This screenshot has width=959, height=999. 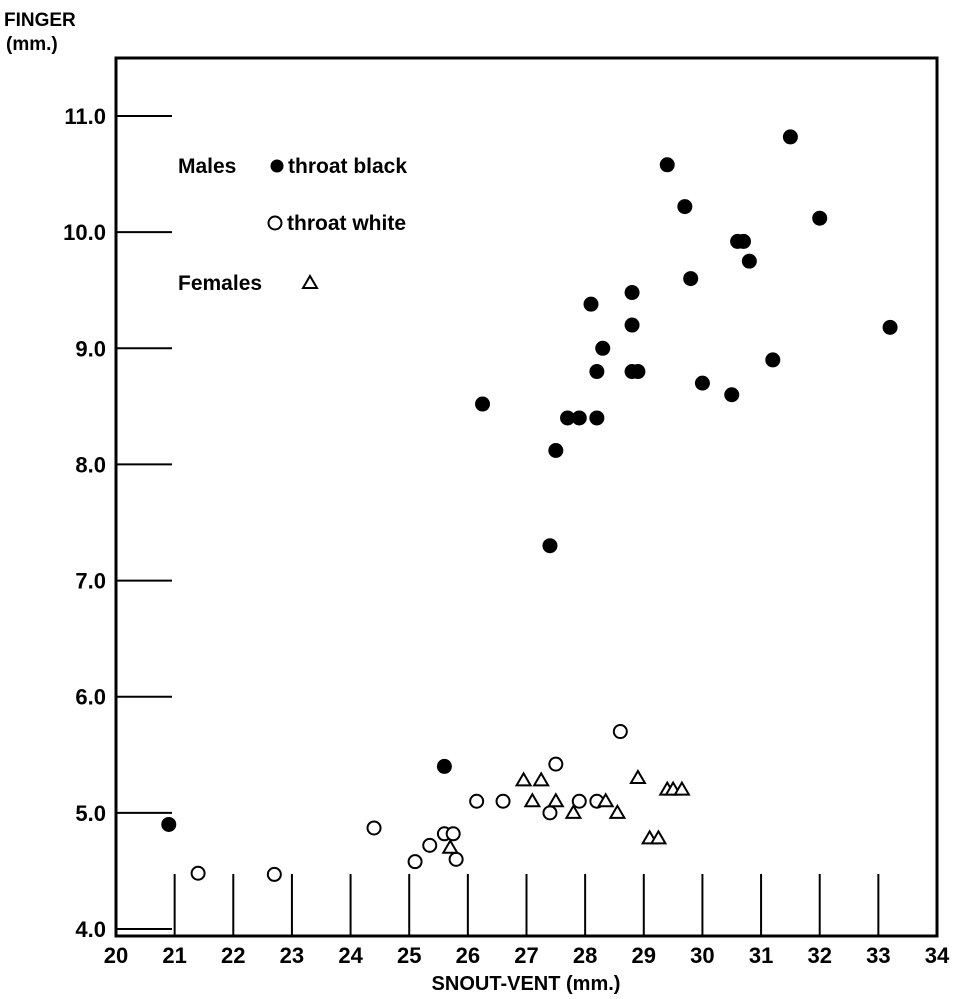 I want to click on x-tick-label: 27, so click(x=526, y=955).